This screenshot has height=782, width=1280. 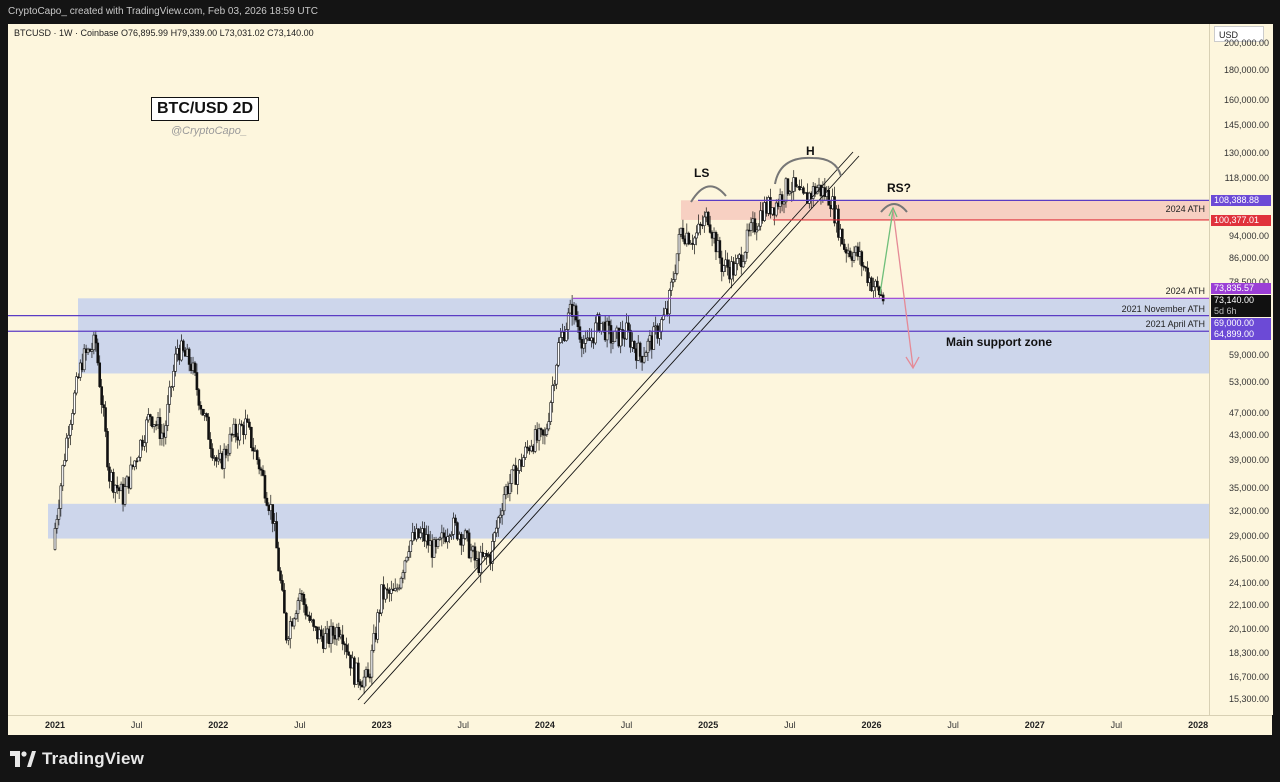 What do you see at coordinates (1185, 209) in the screenshot?
I see `level-label-2024-ath-upper: 2024 ATH` at bounding box center [1185, 209].